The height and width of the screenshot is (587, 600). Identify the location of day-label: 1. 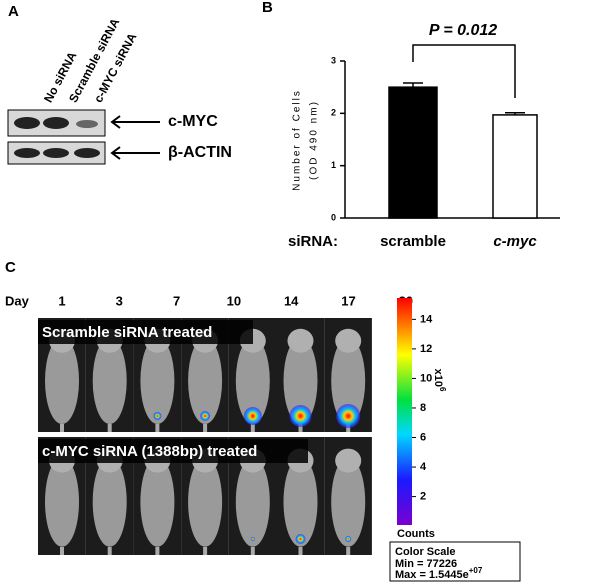
(61, 300).